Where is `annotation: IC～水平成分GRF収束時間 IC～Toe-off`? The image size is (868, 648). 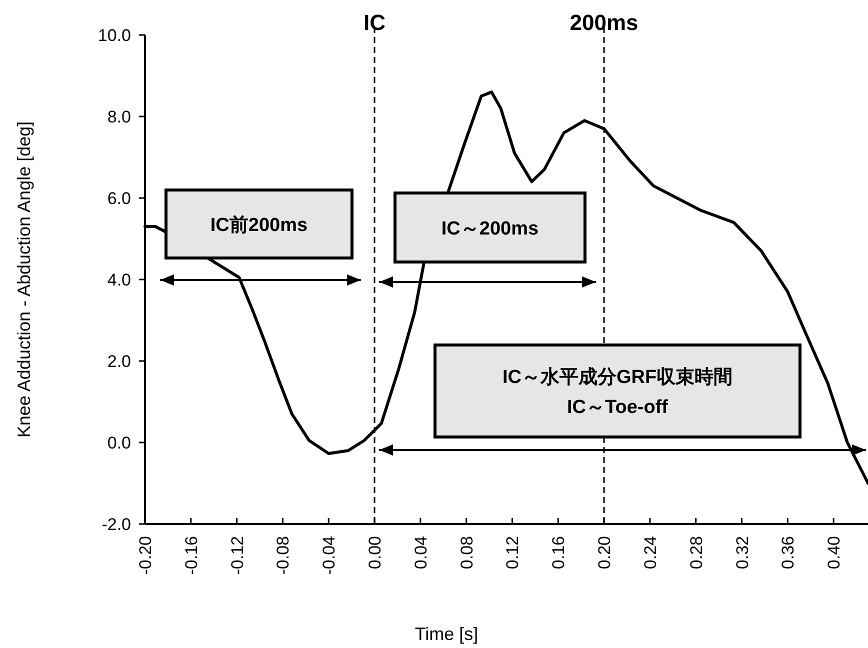 annotation: IC～水平成分GRF収束時間 IC～Toe-off is located at coordinates (617, 392).